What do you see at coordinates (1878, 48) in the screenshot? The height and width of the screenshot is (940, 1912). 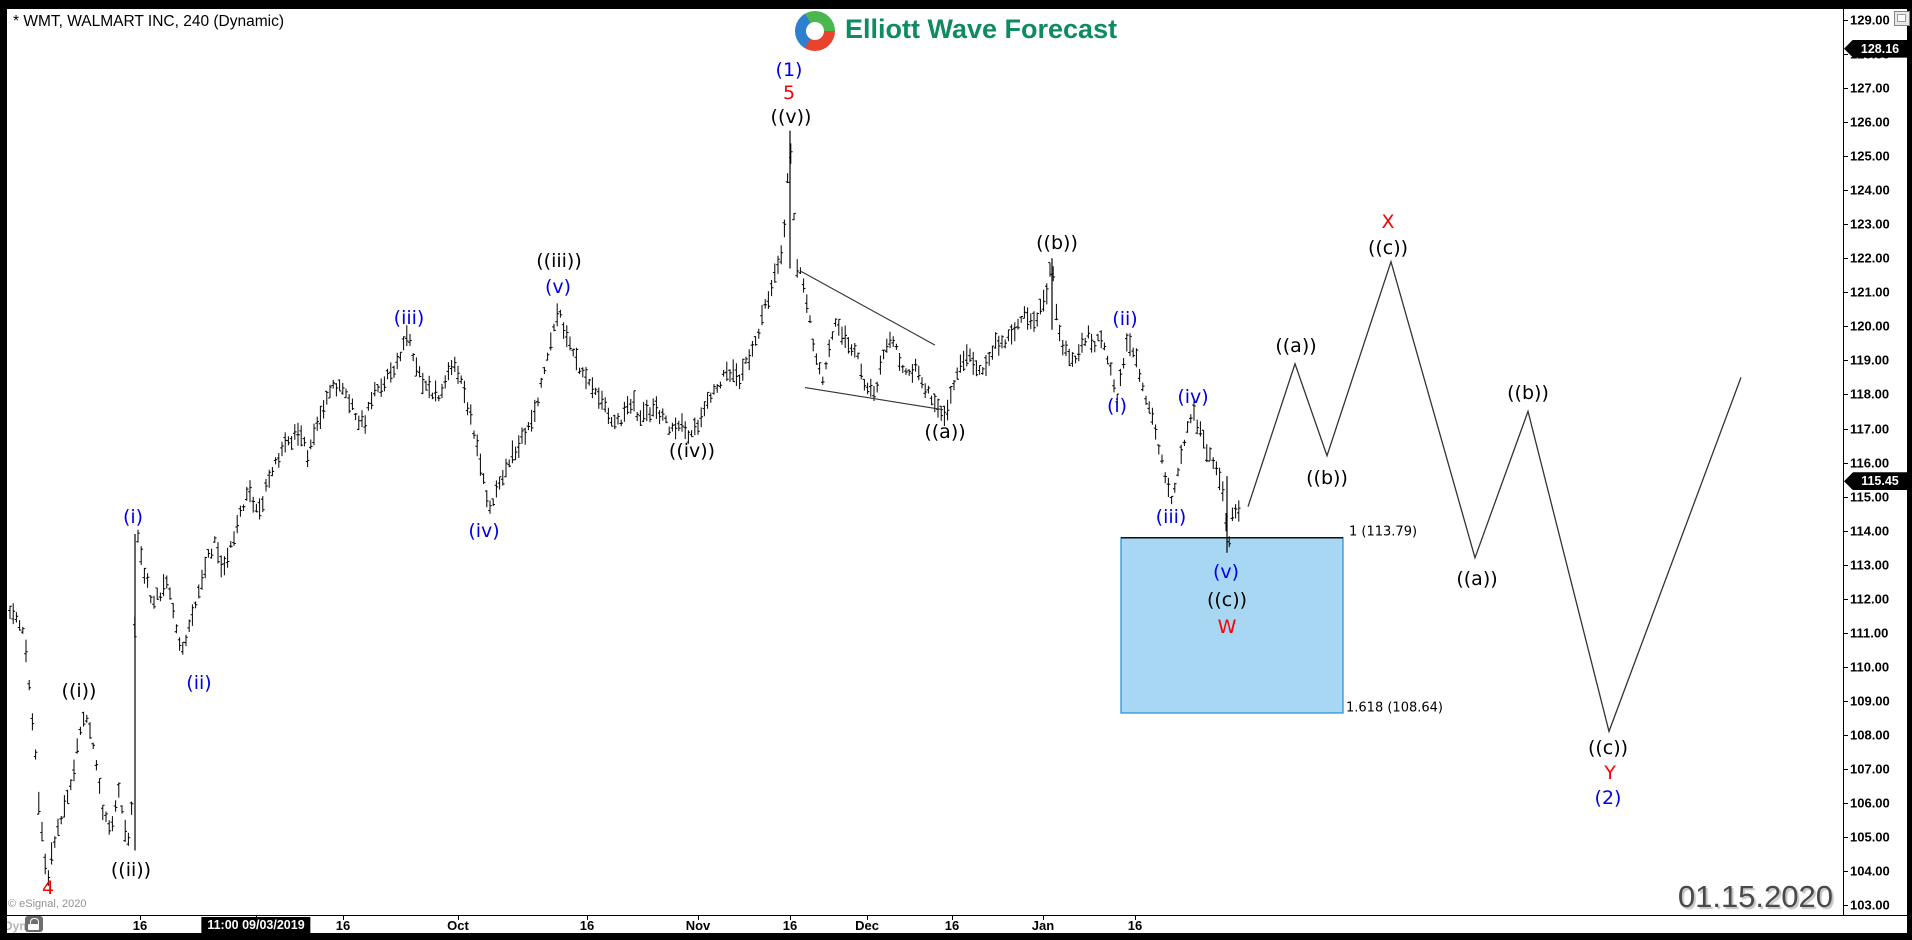 I see `price-badge-session: 128.16` at bounding box center [1878, 48].